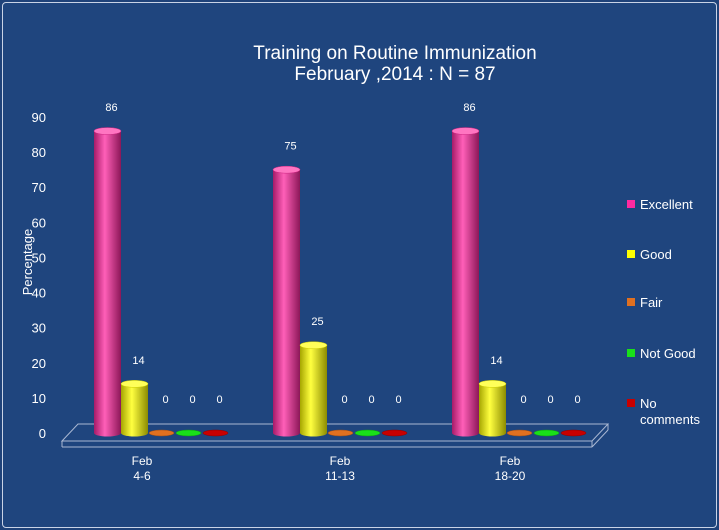  I want to click on y-tick-label: 50, so click(39, 257).